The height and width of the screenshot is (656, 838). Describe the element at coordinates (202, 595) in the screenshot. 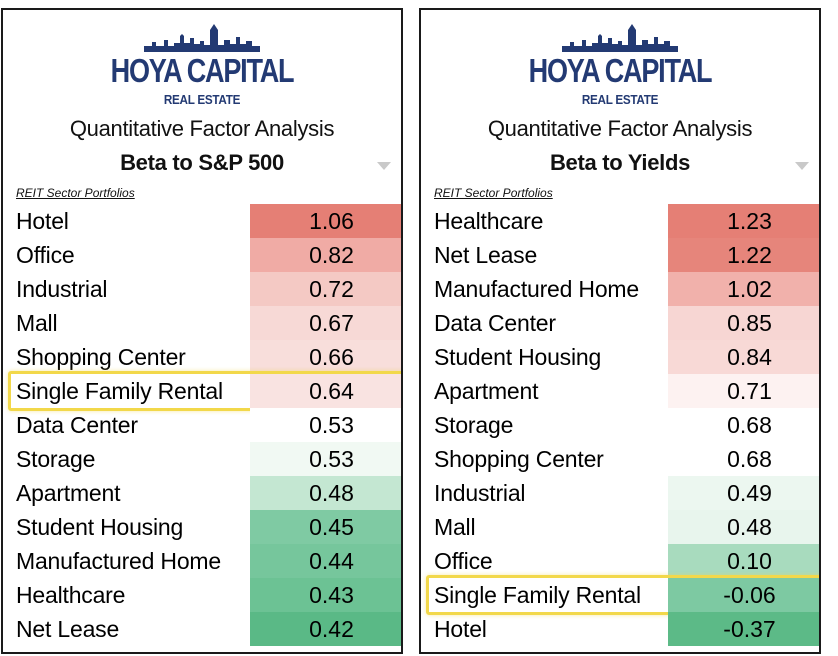

I see `table-row: Healthcare 0.43` at that location.